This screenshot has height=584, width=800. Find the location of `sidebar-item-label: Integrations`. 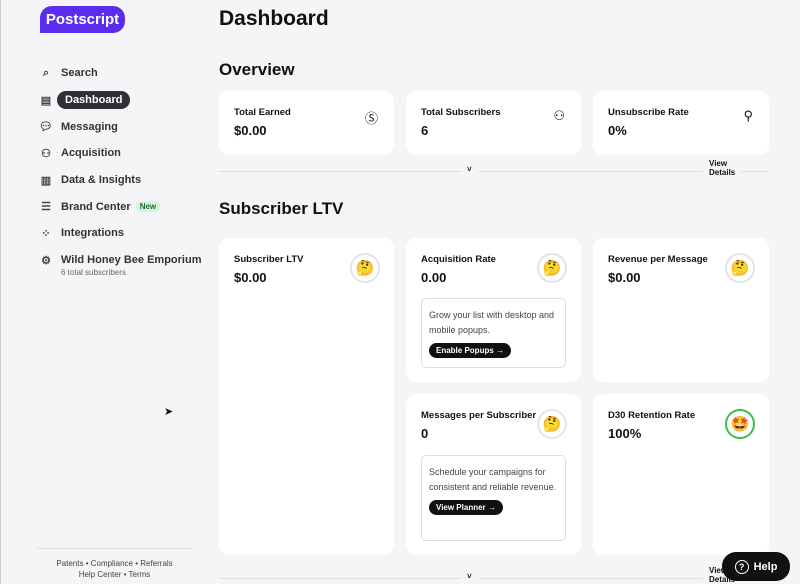

sidebar-item-label: Integrations is located at coordinates (92, 233).